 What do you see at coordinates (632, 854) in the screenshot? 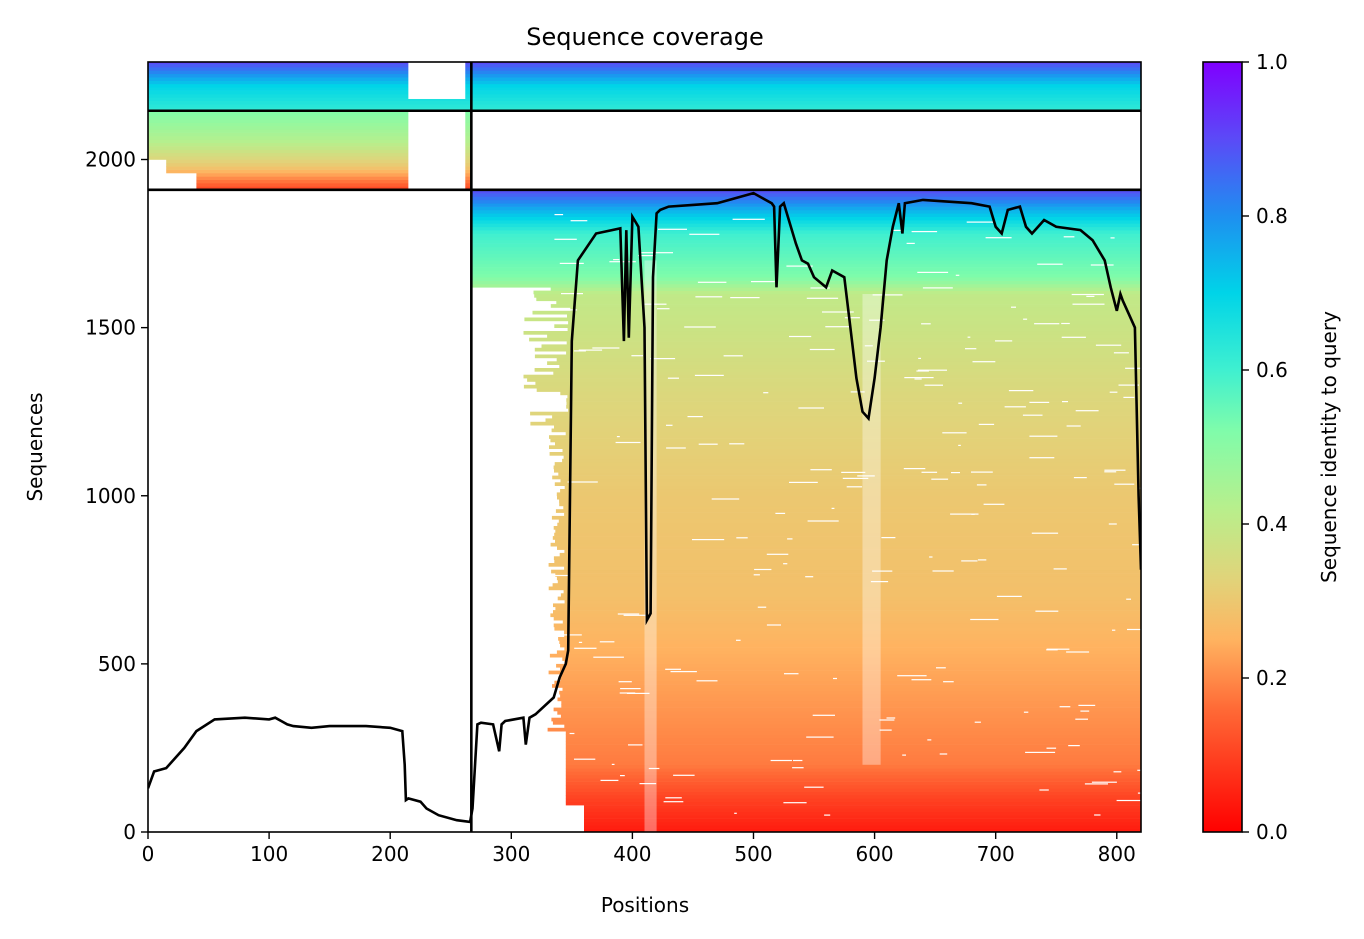
I see `x-tick-label: 400` at bounding box center [632, 854].